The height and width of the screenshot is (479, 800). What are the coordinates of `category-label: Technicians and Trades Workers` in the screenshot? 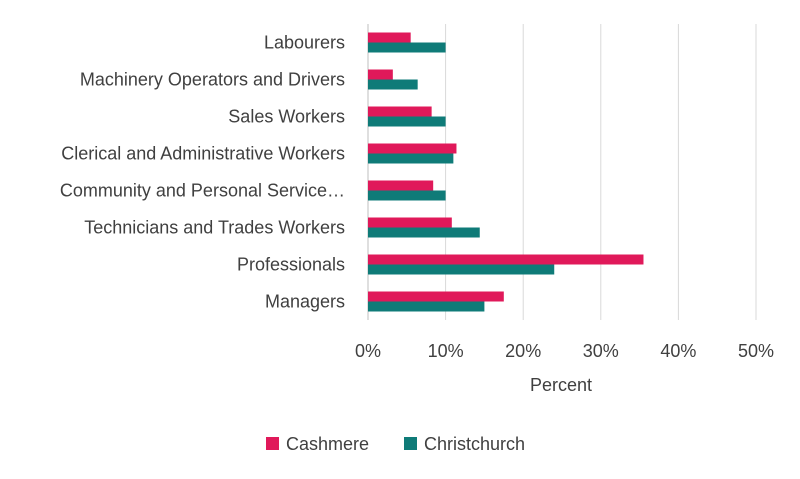 It's located at (214, 228).